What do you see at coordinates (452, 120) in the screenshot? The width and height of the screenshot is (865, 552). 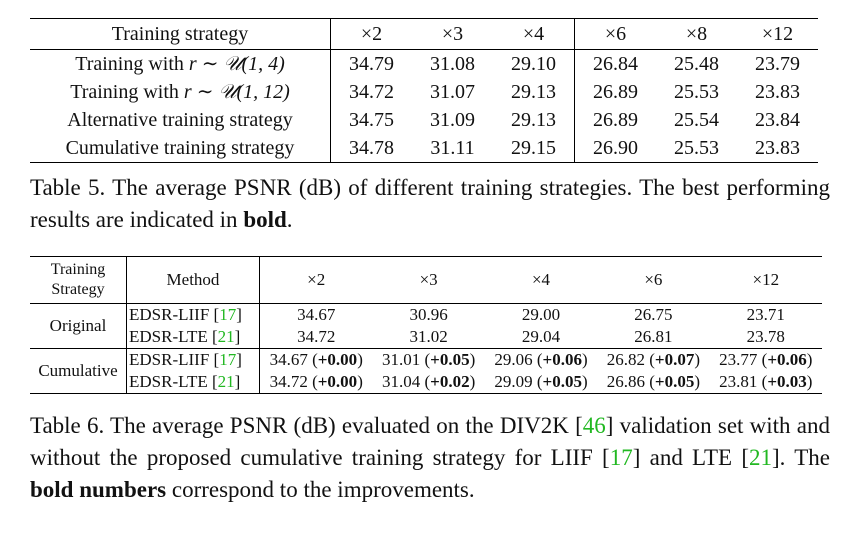 I see `t5-cell: 31.09` at bounding box center [452, 120].